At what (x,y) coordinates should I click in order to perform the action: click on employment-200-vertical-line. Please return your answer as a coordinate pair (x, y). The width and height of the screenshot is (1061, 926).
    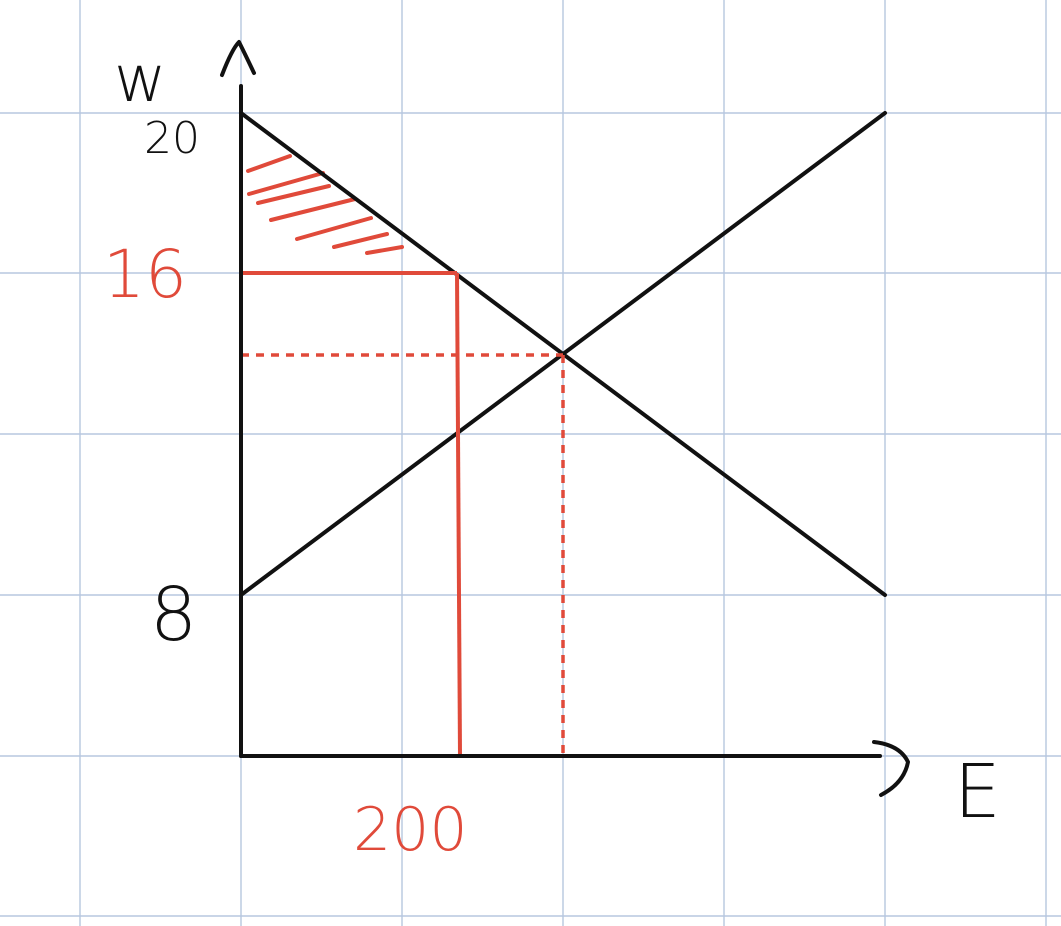
    Looking at the image, I should click on (458, 514).